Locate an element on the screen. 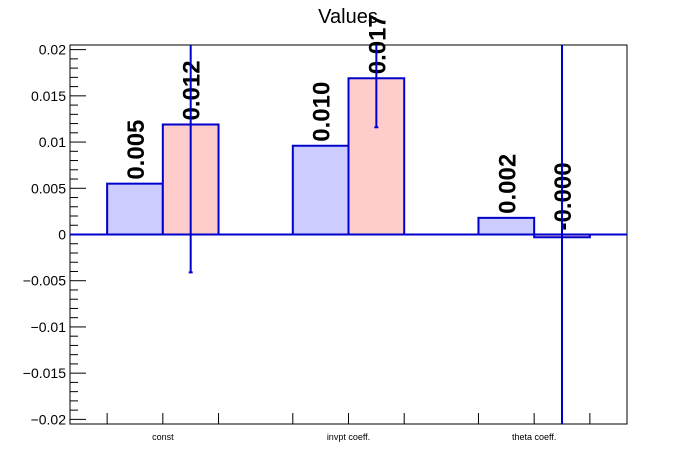 Image resolution: width=696 pixels, height=472 pixels. value-label: 0.005 is located at coordinates (136, 150).